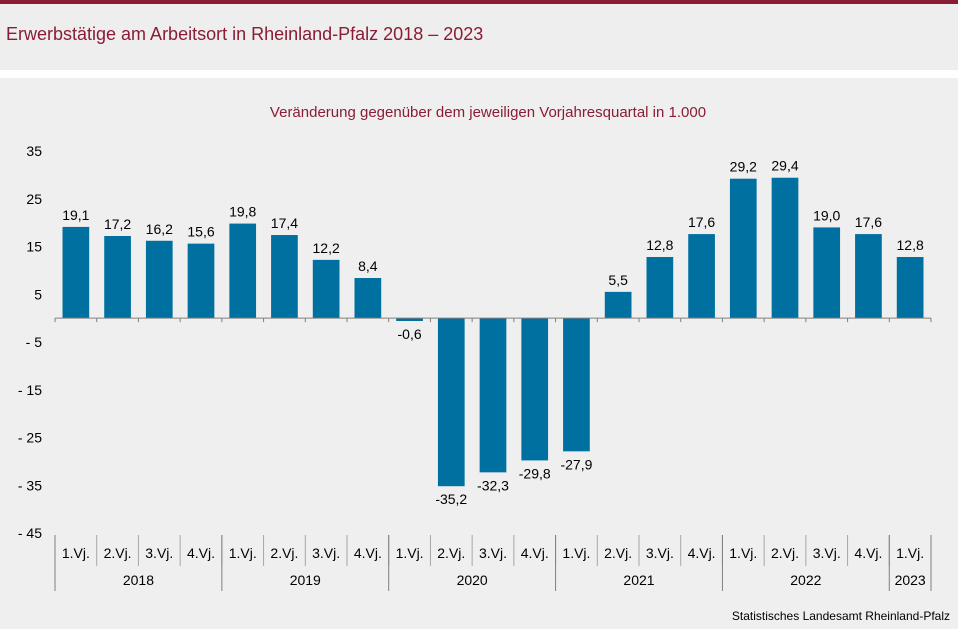 This screenshot has width=958, height=629. Describe the element at coordinates (305, 580) in the screenshot. I see `year-label: 2019` at that location.